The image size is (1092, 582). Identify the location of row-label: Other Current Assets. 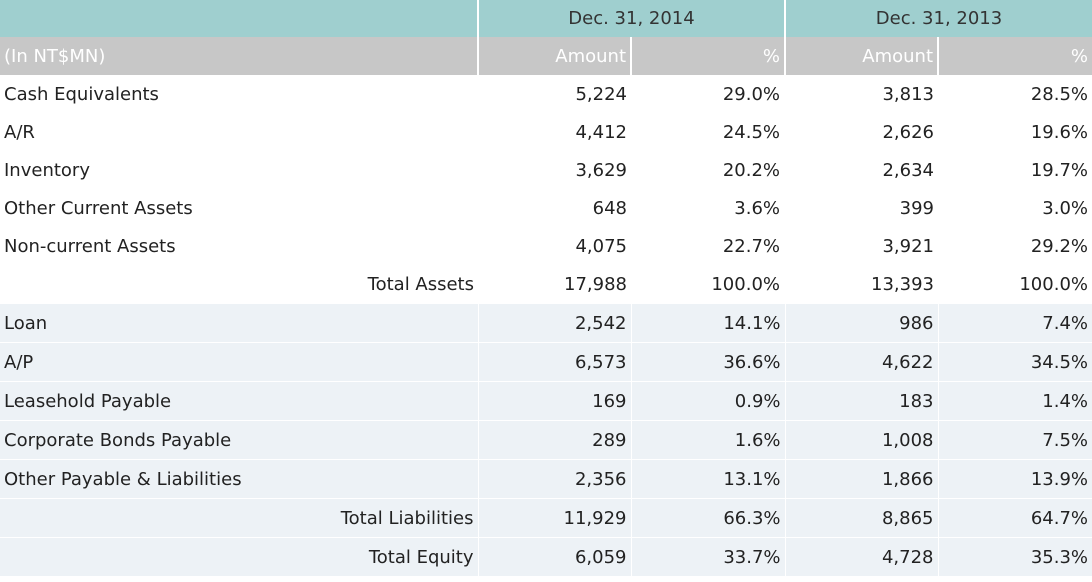
(239, 208).